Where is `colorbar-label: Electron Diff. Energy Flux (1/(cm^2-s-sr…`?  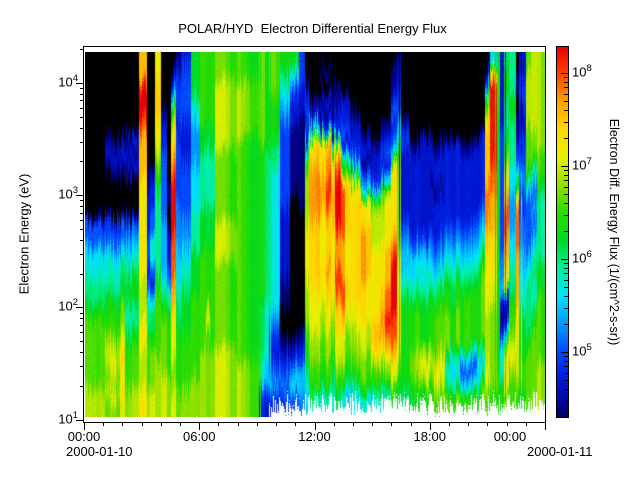
colorbar-label: Electron Diff. Energy Flux (1/(cm^2-s-sr… is located at coordinates (614, 232).